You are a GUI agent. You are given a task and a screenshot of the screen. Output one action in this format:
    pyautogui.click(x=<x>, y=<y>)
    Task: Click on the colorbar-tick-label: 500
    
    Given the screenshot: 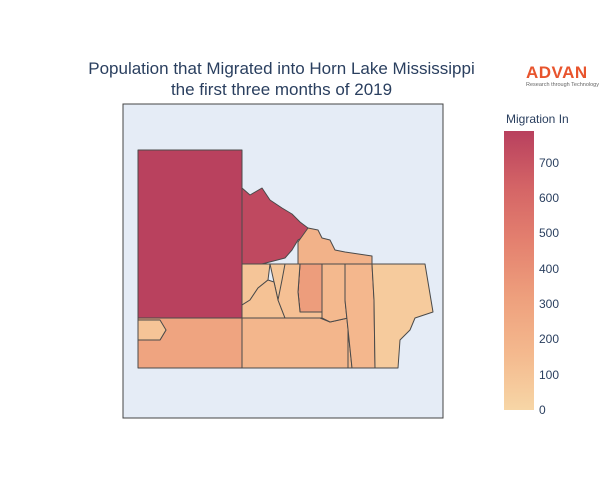 What is the action you would take?
    pyautogui.click(x=549, y=233)
    